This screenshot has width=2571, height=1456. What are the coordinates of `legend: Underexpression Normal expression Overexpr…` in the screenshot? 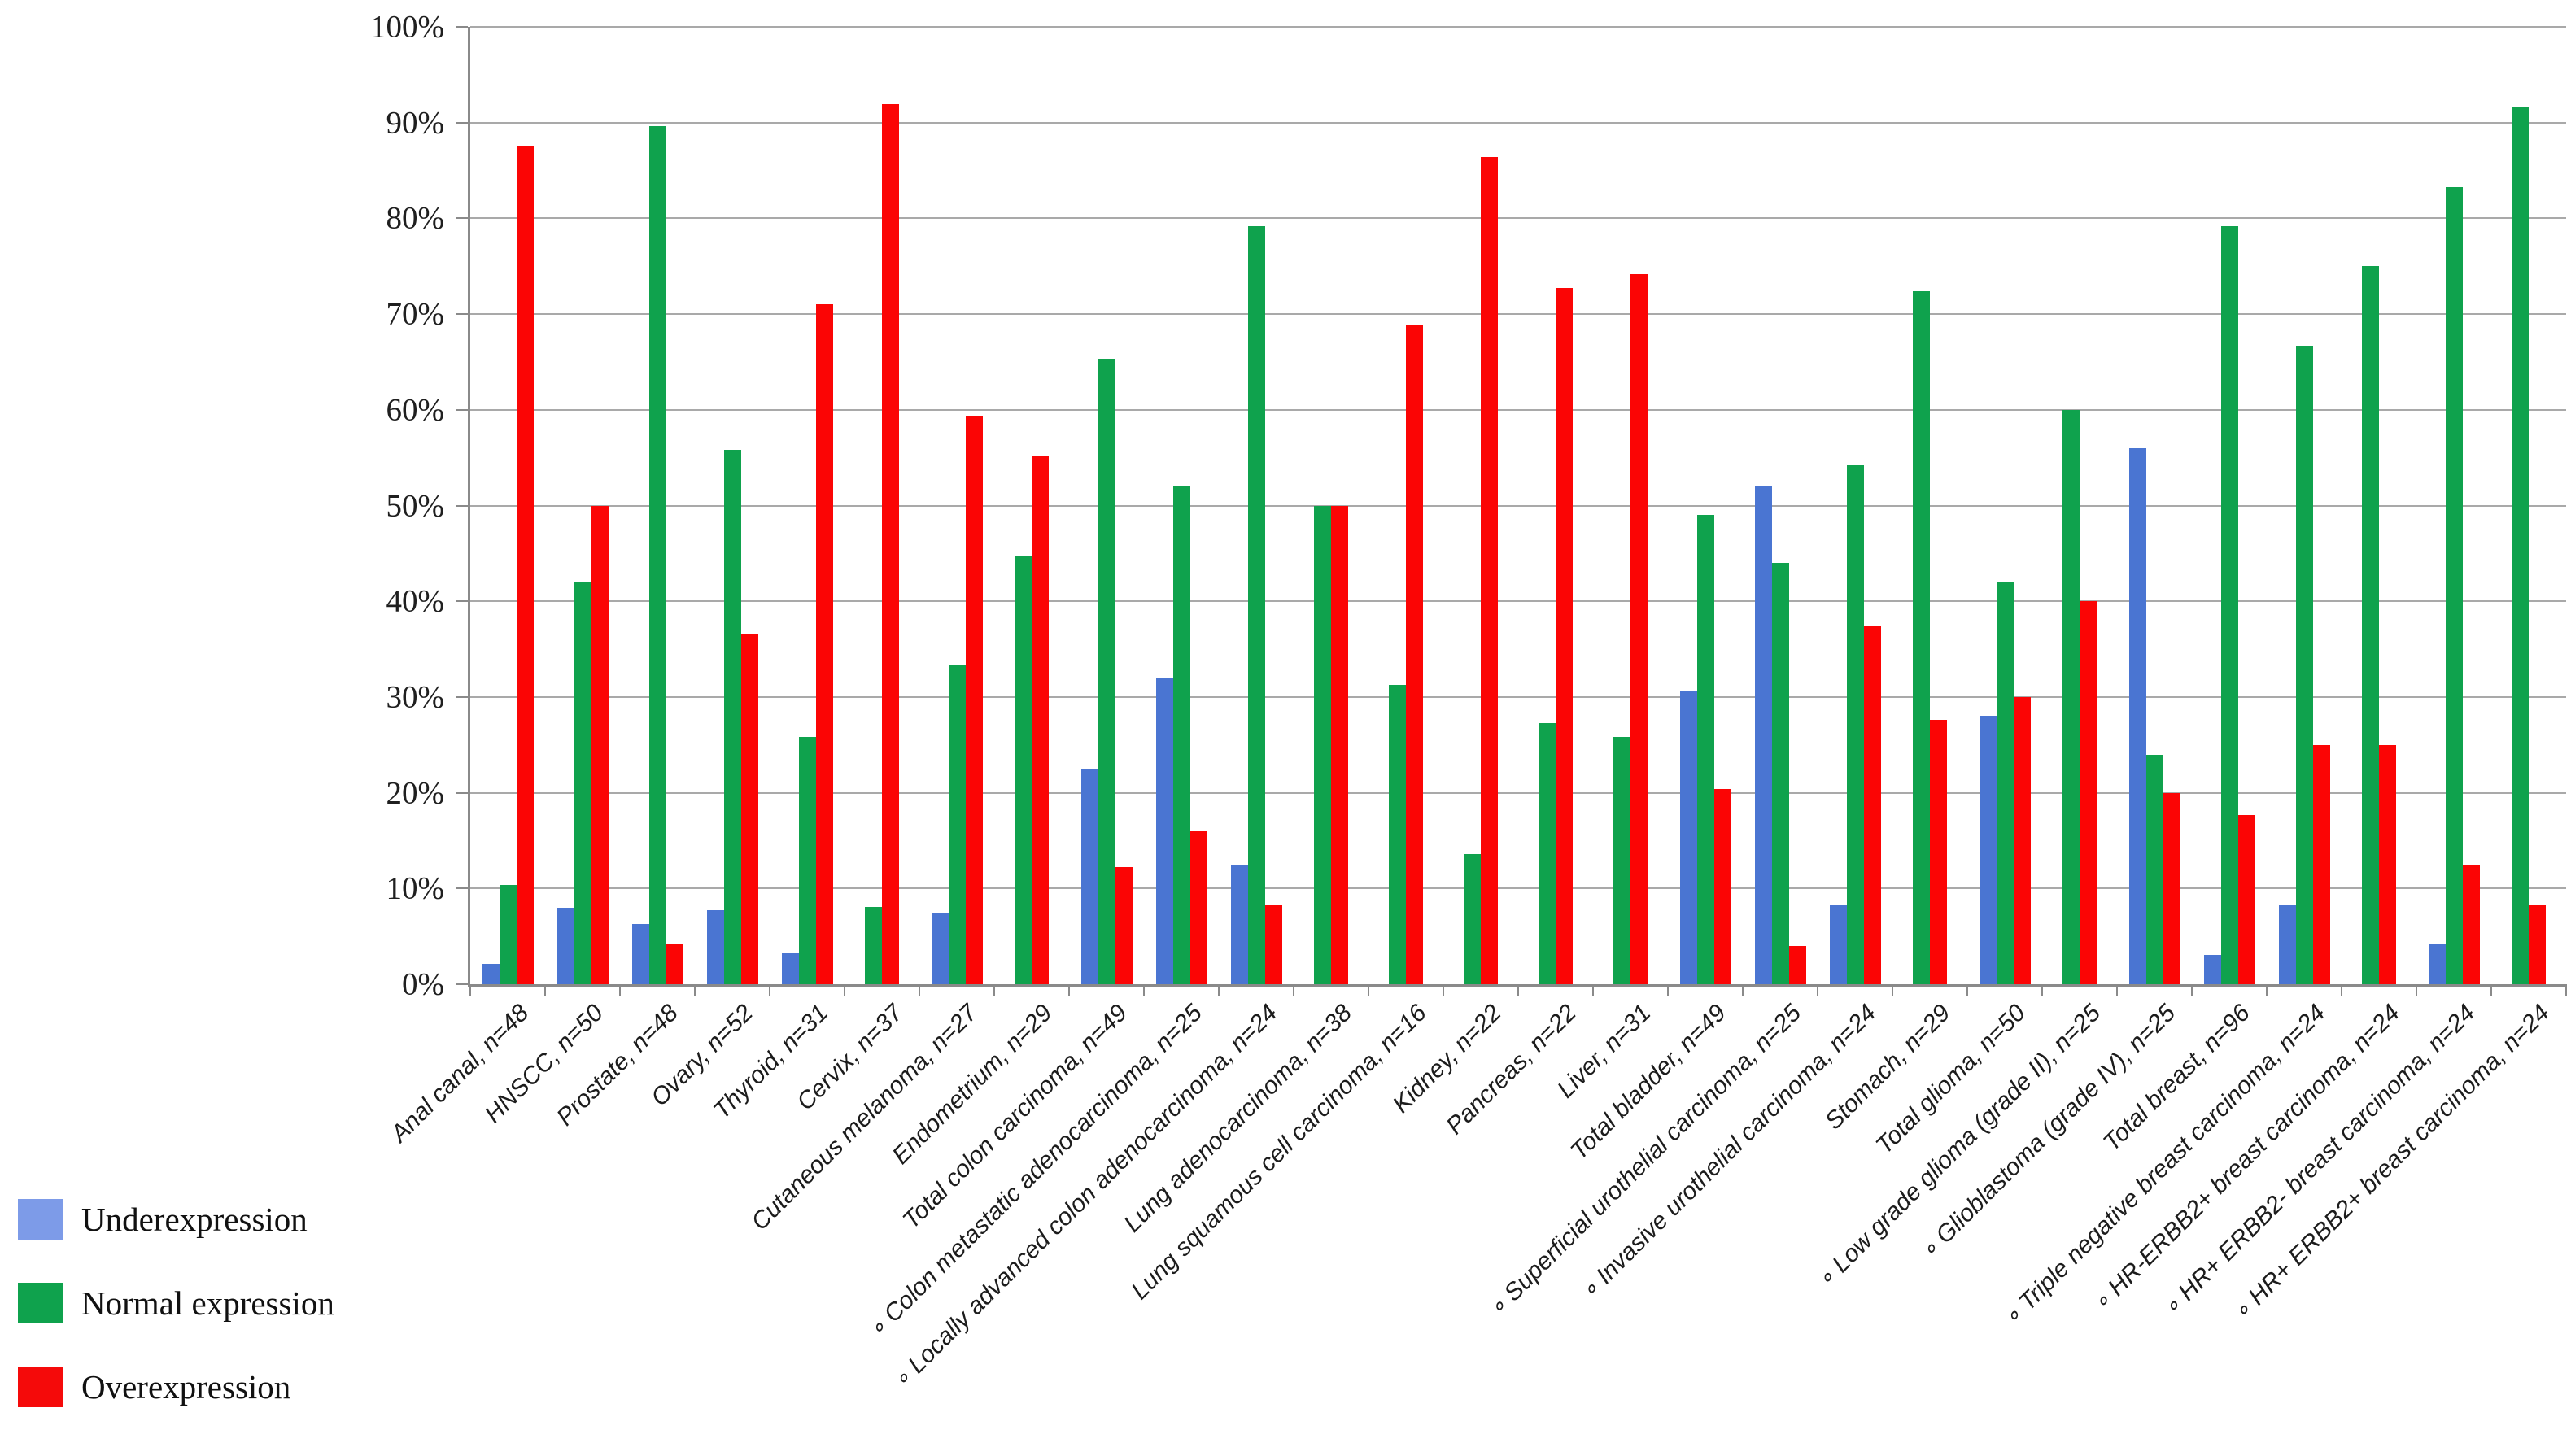 It's located at (176, 1323).